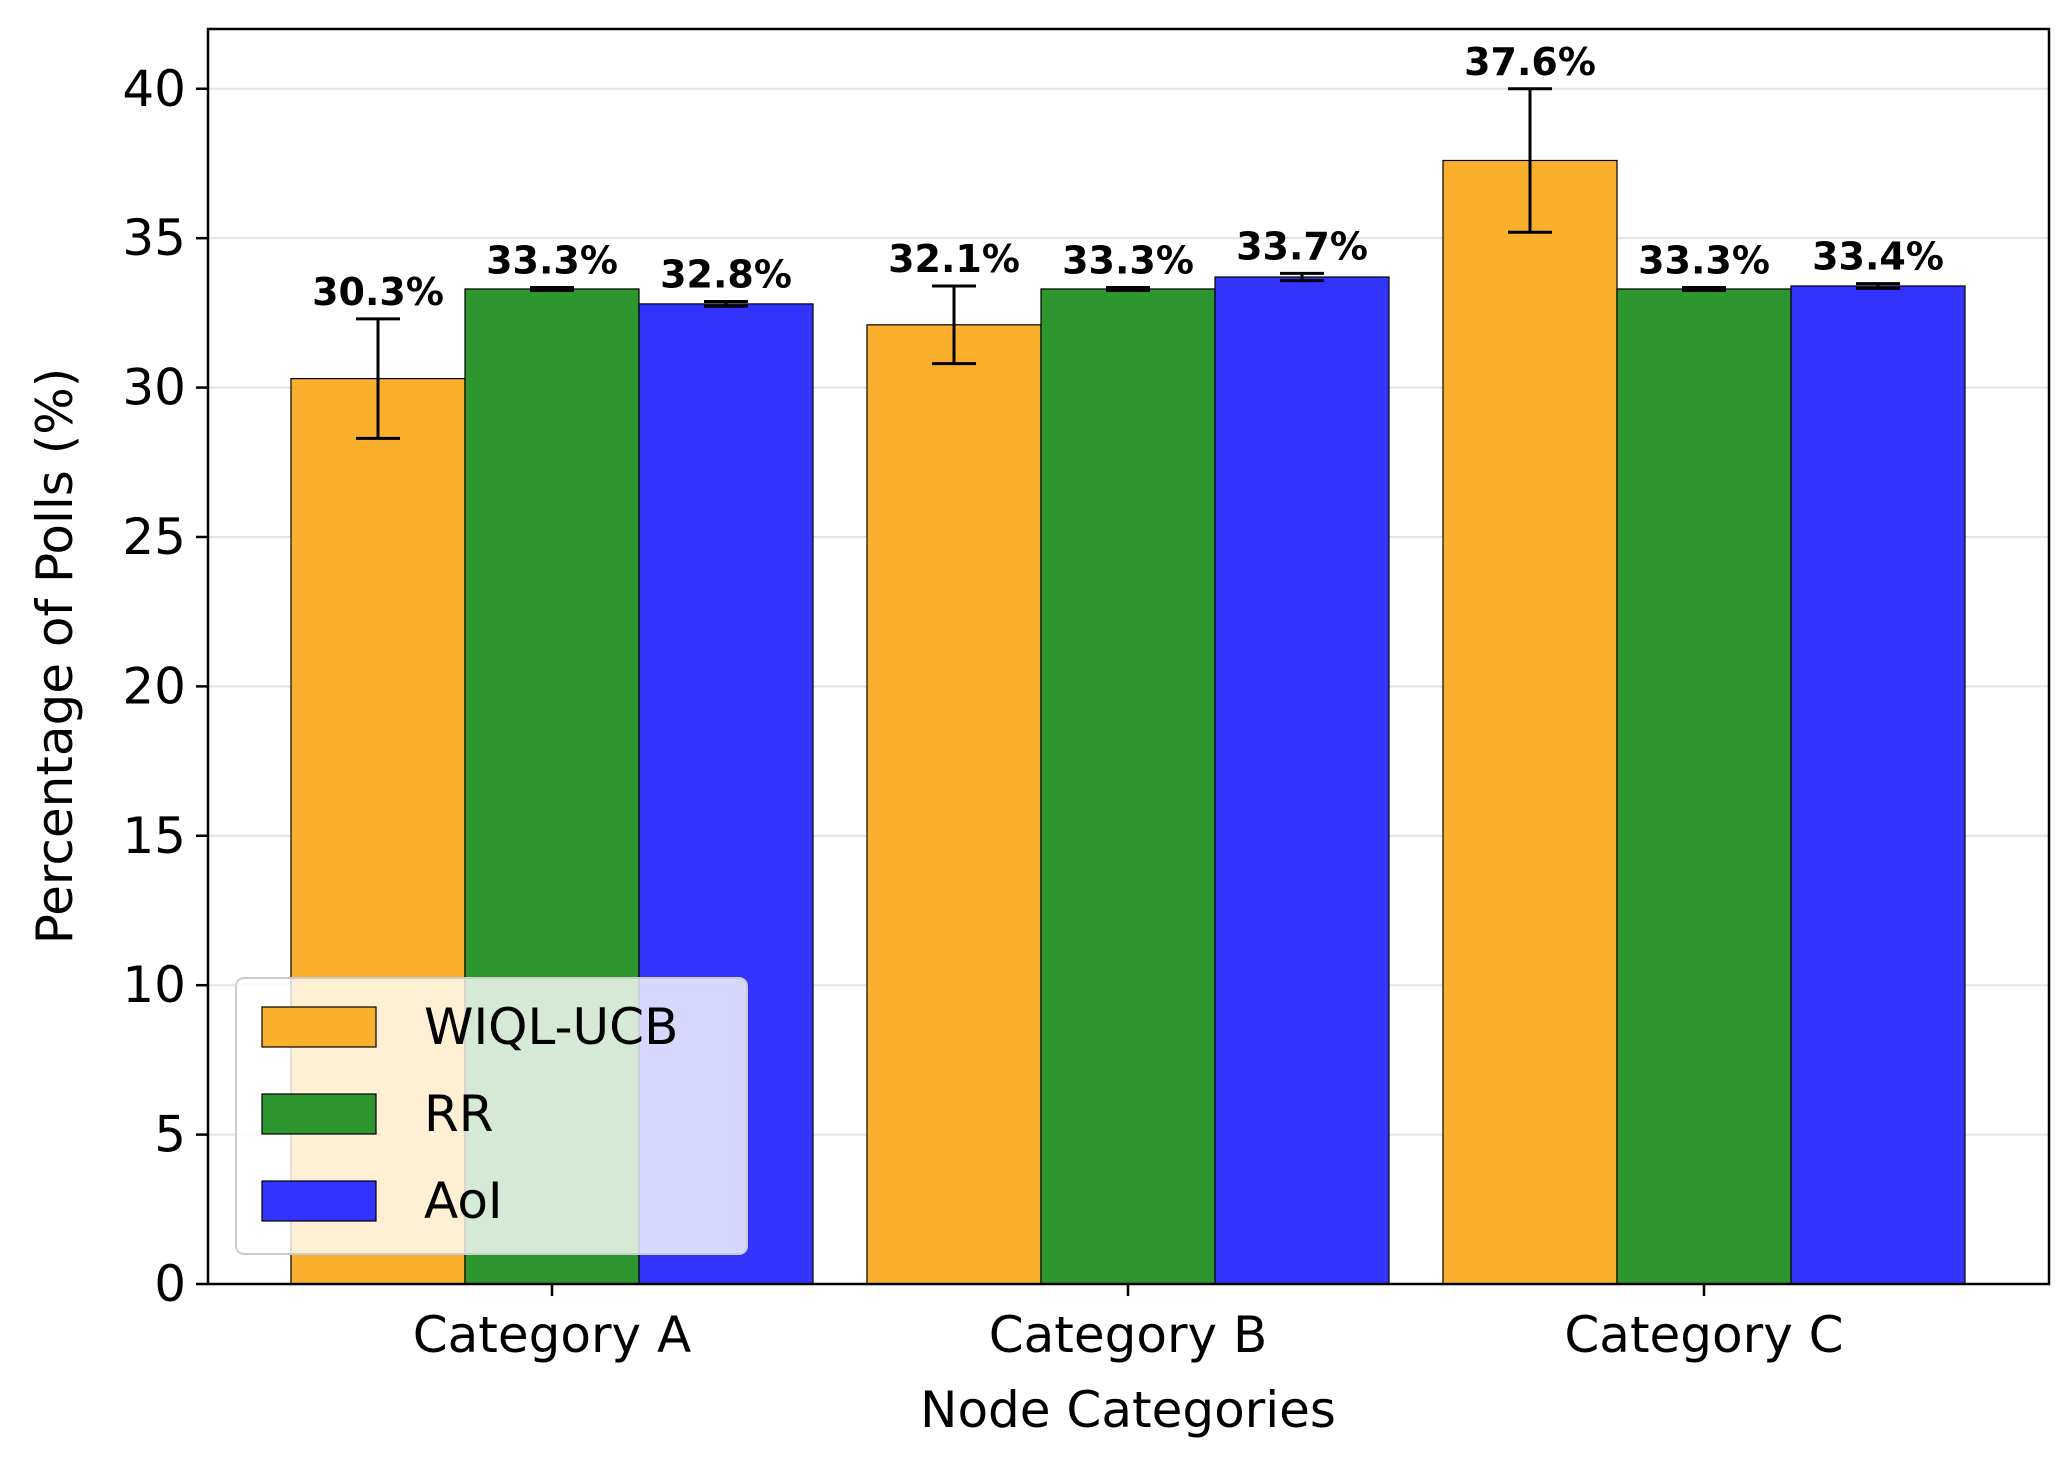 The width and height of the screenshot is (2069, 1475). I want to click on y-tick-label: 15, so click(154, 836).